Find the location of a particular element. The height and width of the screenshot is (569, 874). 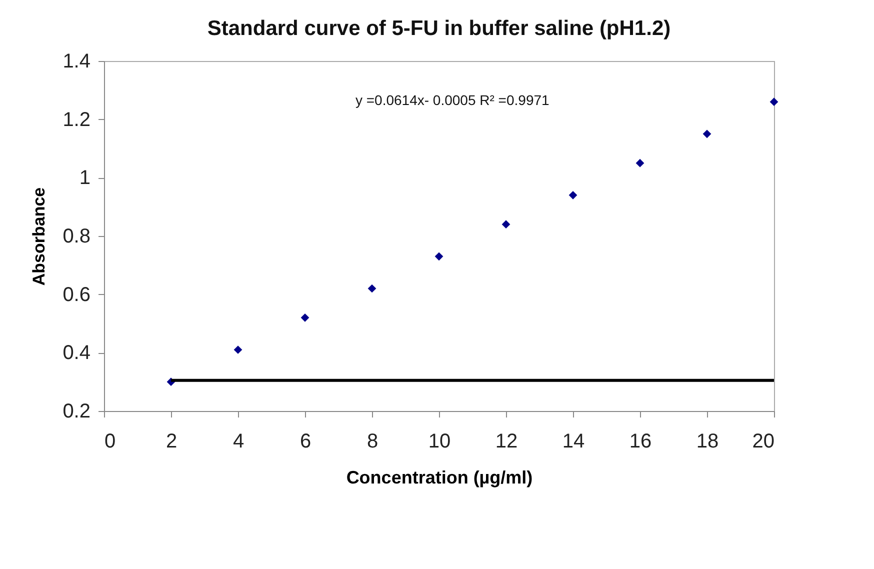

x-axis-title: Concentration (µg/ml) is located at coordinates (439, 478).